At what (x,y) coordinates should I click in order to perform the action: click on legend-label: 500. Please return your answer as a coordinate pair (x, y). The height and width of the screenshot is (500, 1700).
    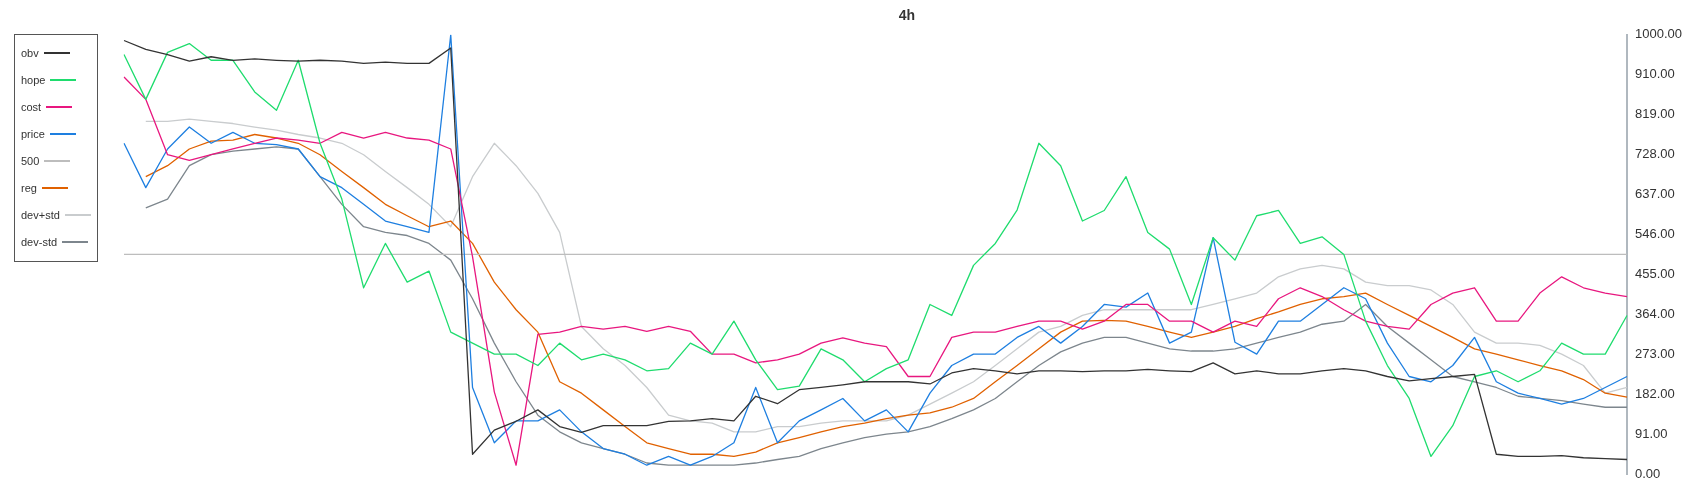
    Looking at the image, I should click on (30, 160).